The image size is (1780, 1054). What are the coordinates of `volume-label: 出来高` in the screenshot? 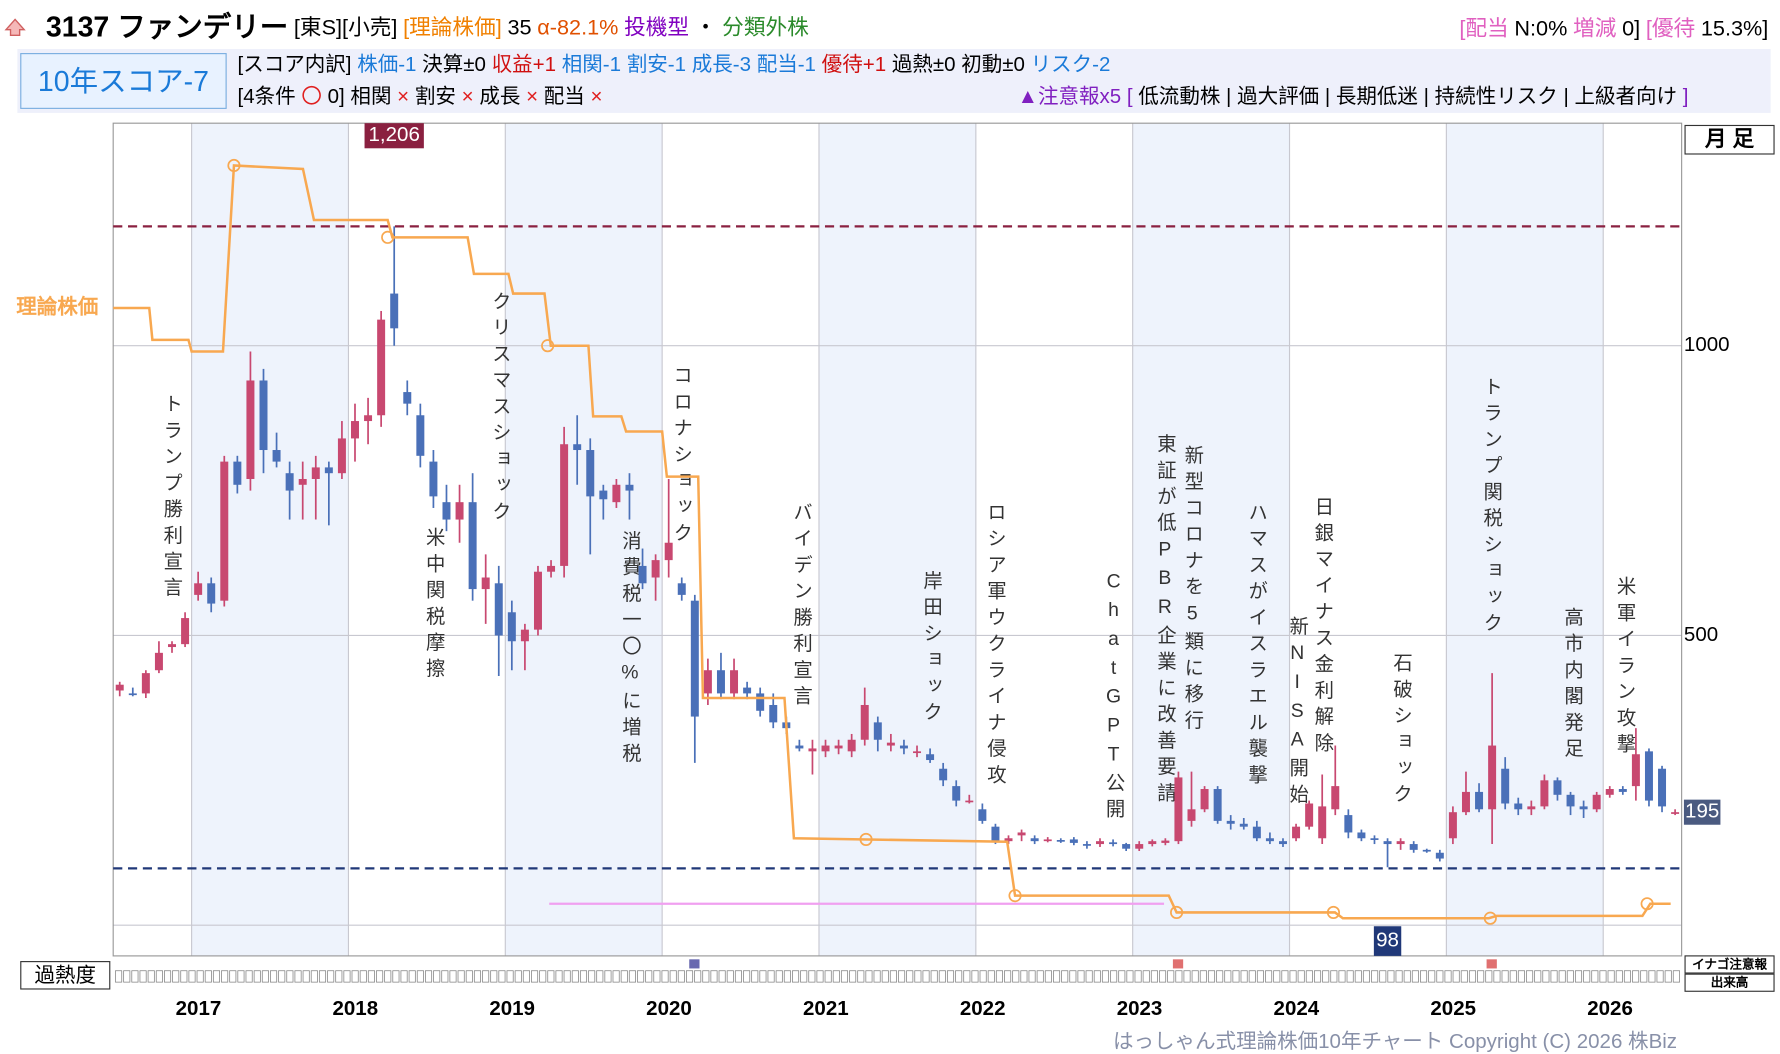 It's located at (1730, 982).